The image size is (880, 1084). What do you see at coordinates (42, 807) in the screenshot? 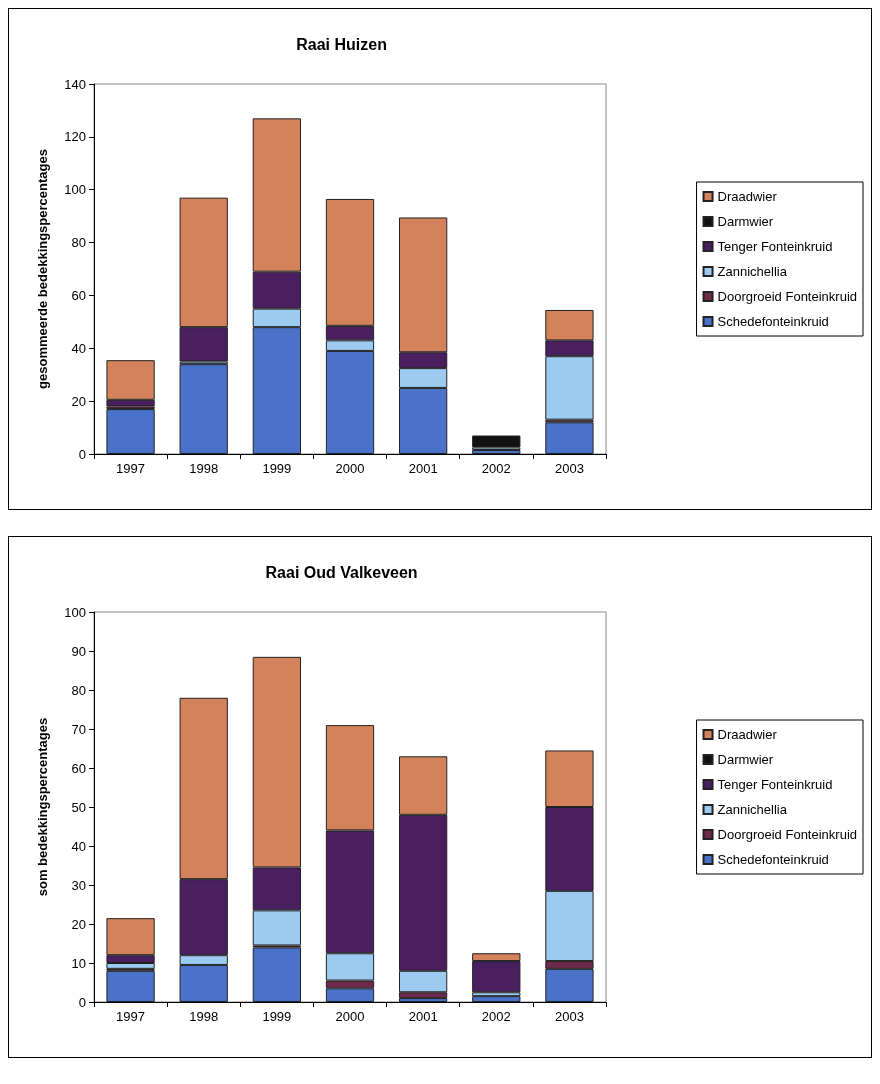
I see `y-axis-title: som bedekkingspercentages` at bounding box center [42, 807].